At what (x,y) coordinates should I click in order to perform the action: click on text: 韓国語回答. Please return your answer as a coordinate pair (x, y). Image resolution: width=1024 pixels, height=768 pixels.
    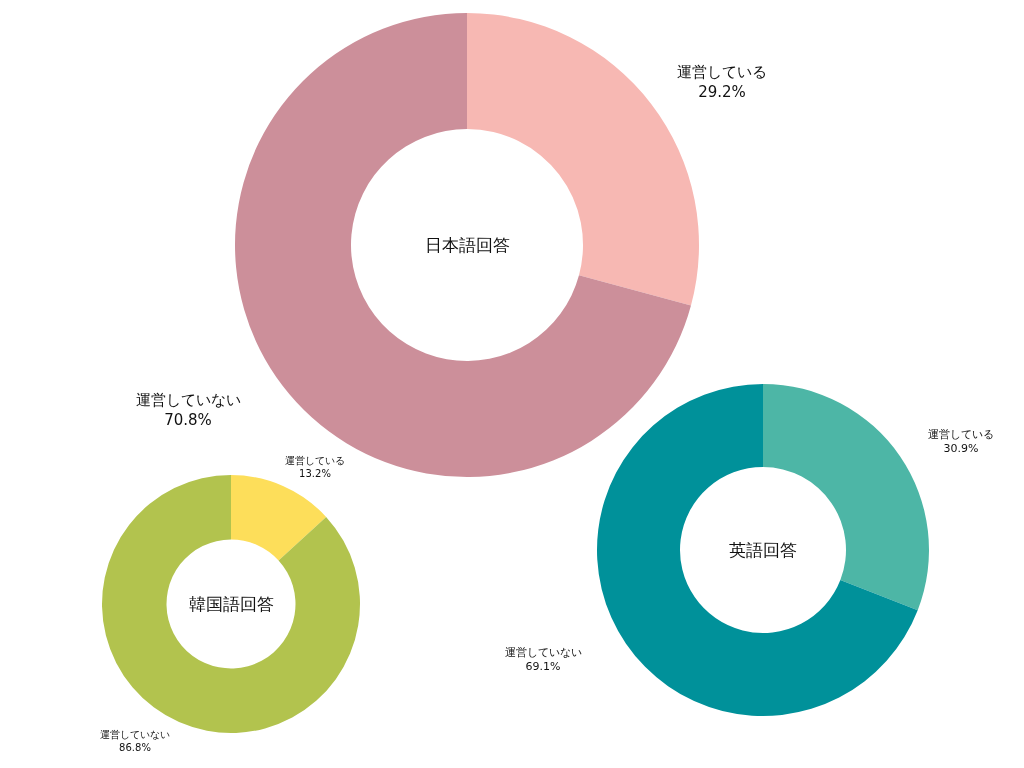
    Looking at the image, I should click on (231, 603).